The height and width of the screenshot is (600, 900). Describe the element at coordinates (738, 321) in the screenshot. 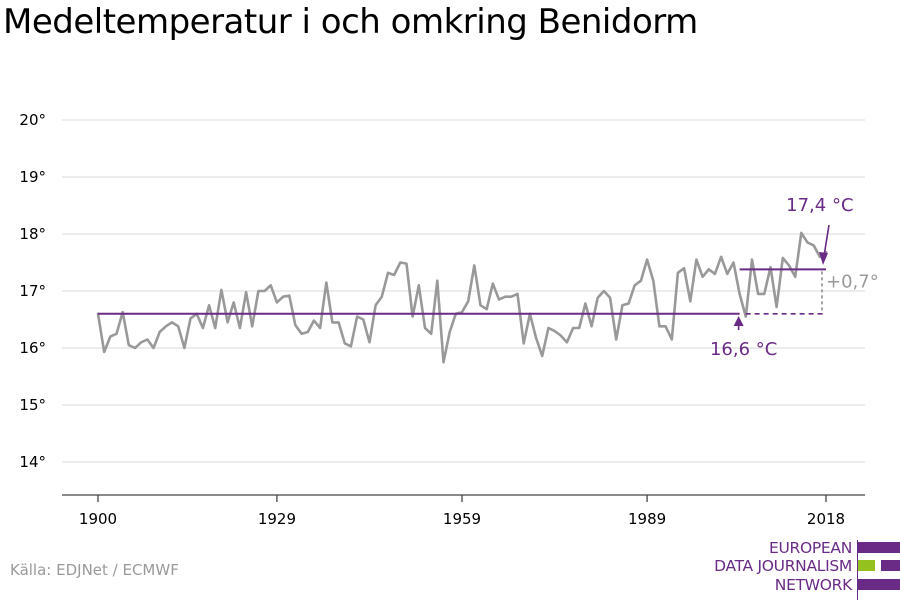

I see `baseline-arrow-head` at that location.